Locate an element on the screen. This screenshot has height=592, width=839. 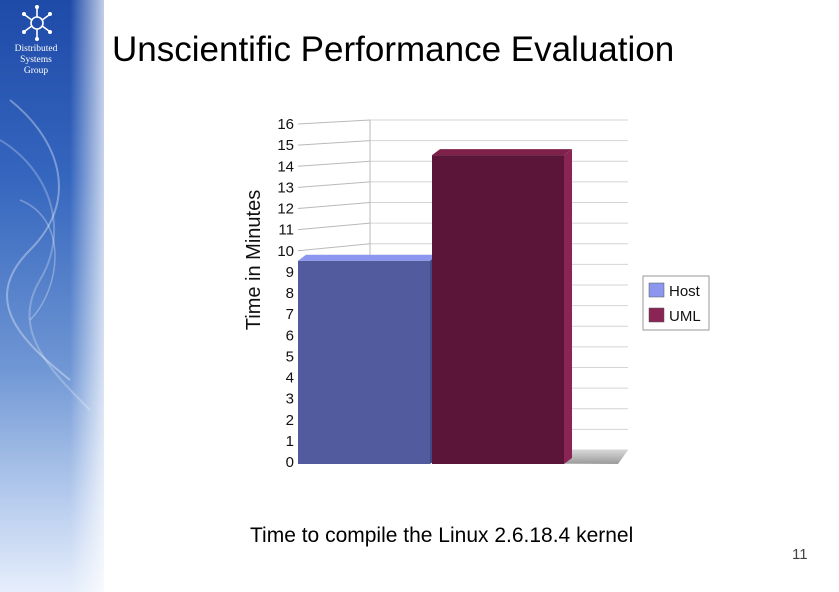
network-logo-icon is located at coordinates (37, 23).